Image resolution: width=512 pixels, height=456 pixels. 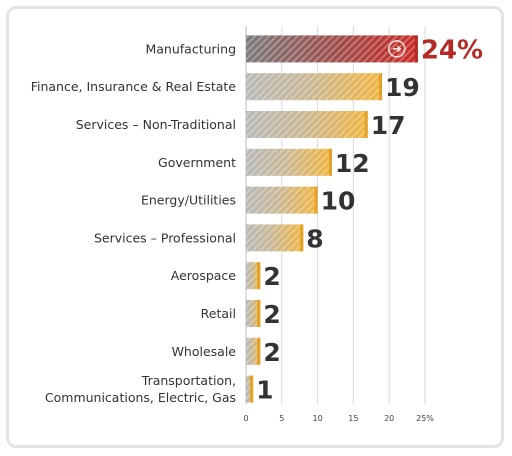 I want to click on category-label-line: Energy/Utilities, so click(x=188, y=200).